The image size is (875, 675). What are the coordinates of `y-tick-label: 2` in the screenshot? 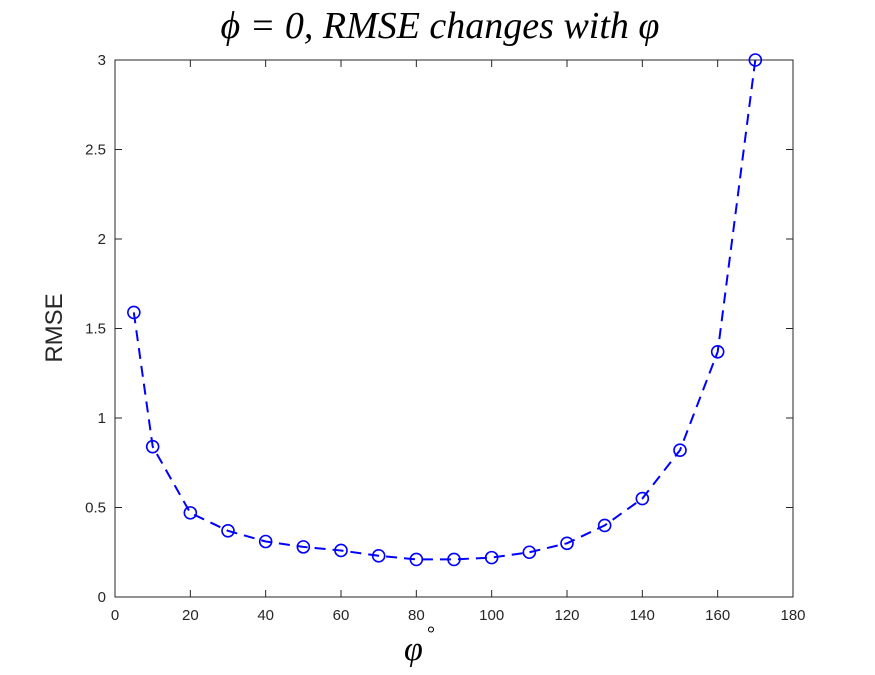 It's located at (102, 239).